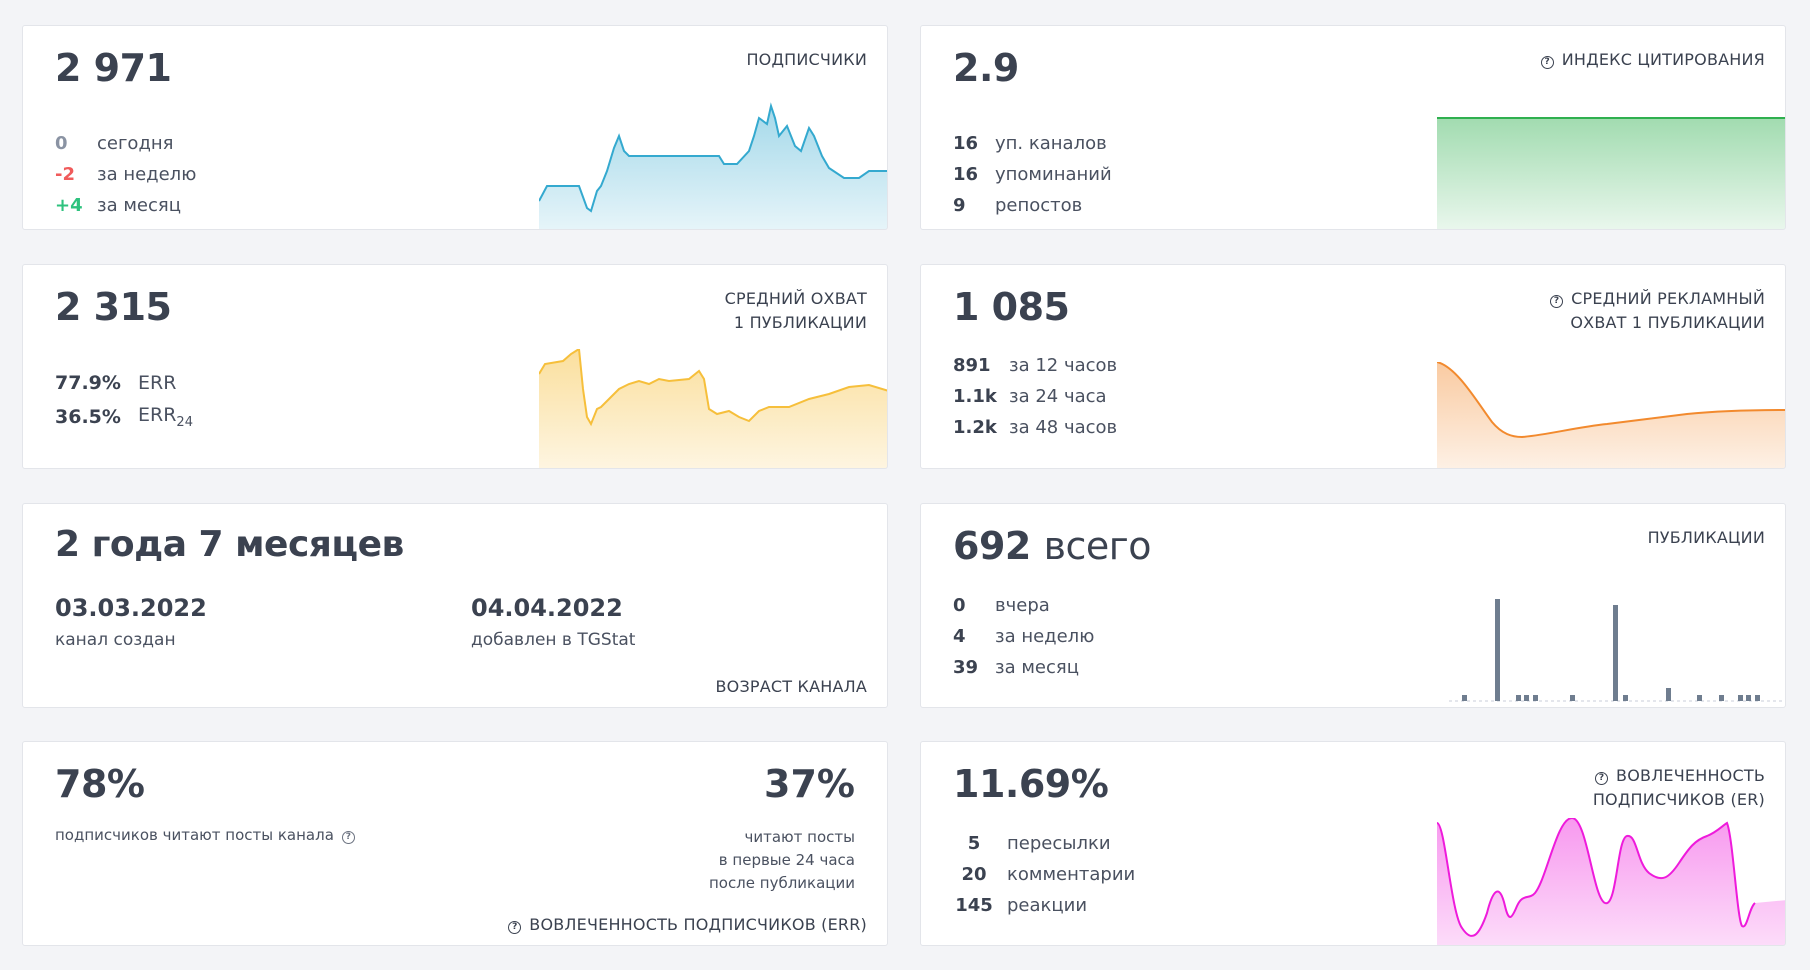 The image size is (1810, 970). What do you see at coordinates (959, 636) in the screenshot?
I see `publications-week-value: 4` at bounding box center [959, 636].